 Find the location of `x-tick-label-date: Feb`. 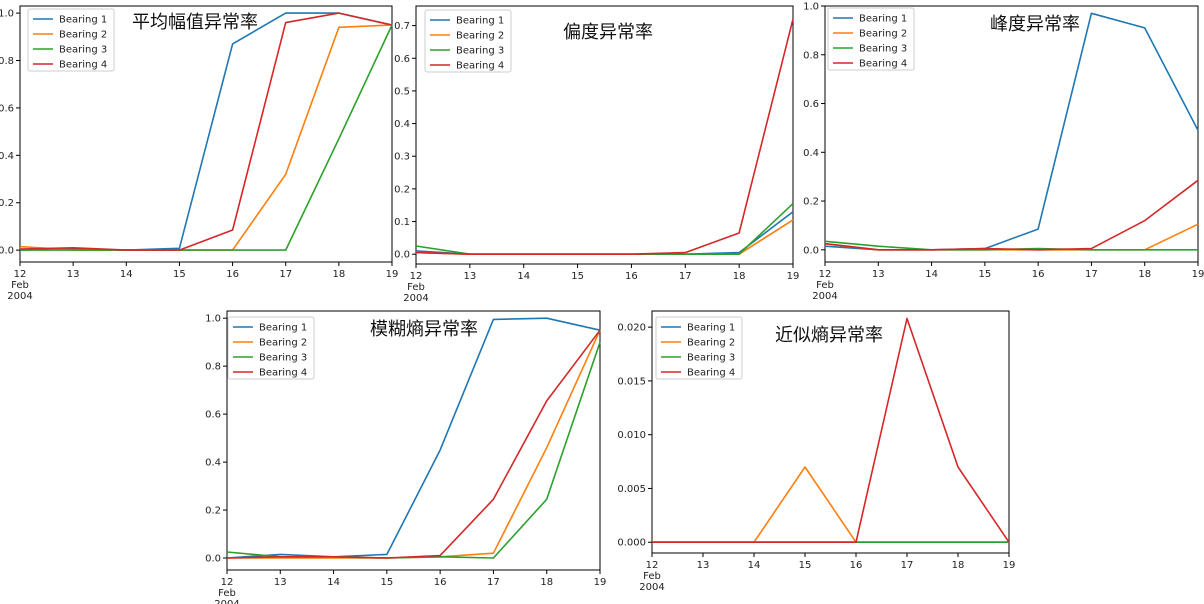

x-tick-label-date: Feb is located at coordinates (20, 285).